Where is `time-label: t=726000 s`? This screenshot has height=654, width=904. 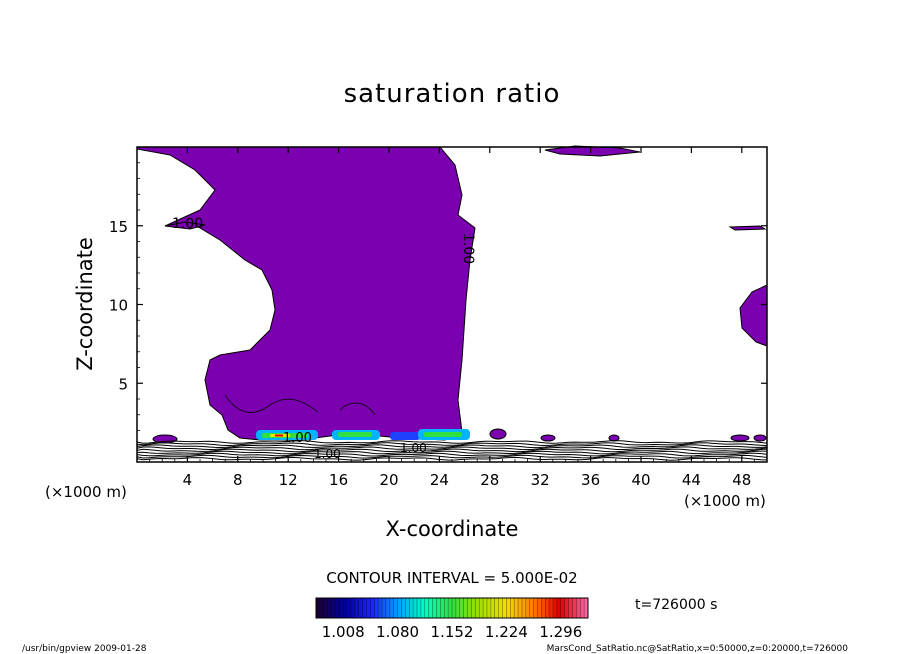
time-label: t=726000 s is located at coordinates (676, 605).